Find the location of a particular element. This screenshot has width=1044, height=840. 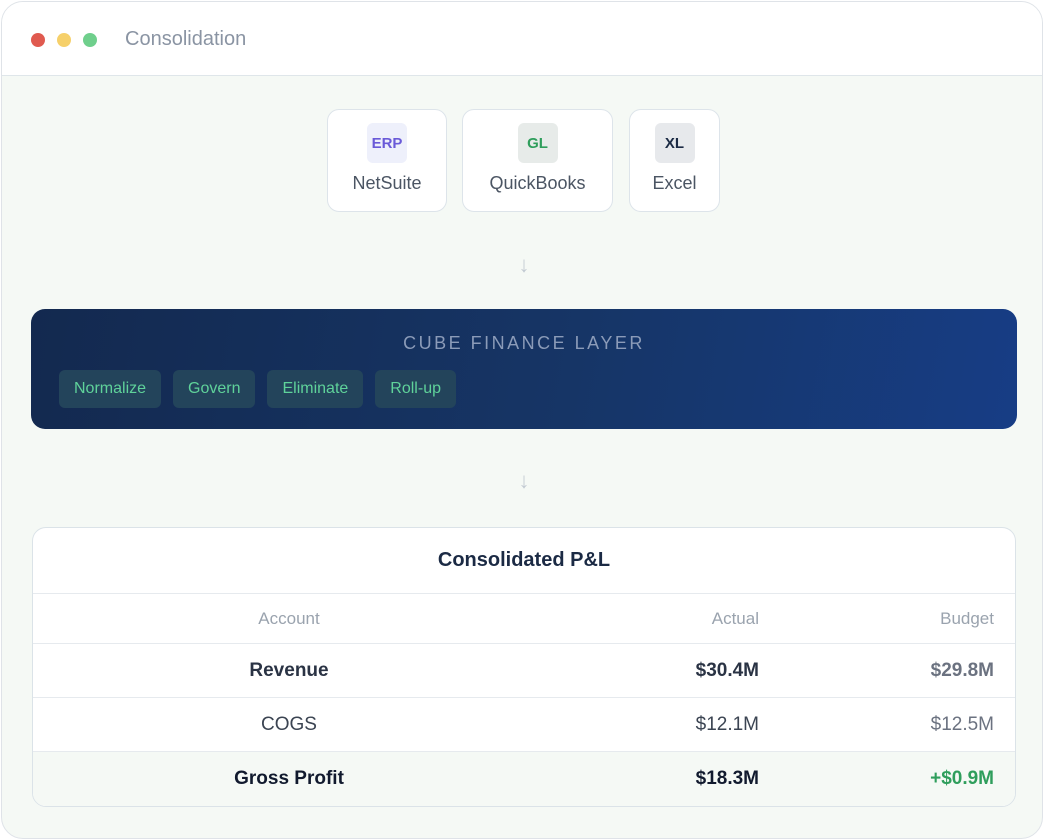

window-title: Consolidation is located at coordinates (186, 39).